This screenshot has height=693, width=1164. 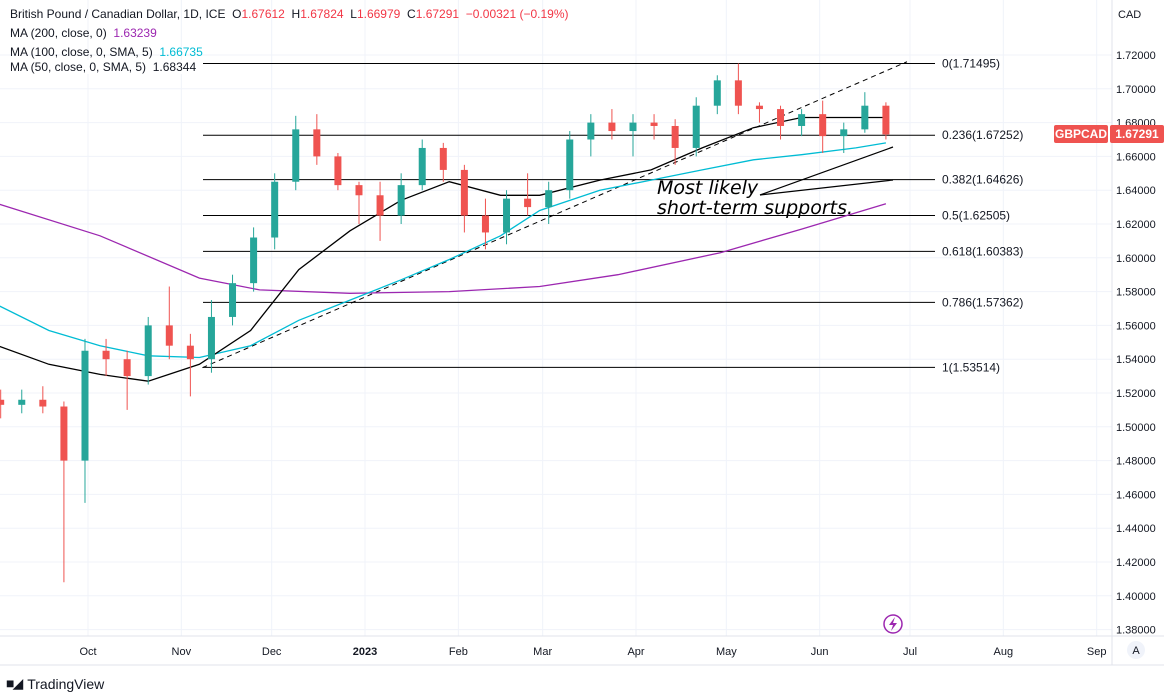 What do you see at coordinates (976, 215) in the screenshot?
I see `fib-level-label: 0.5(1.62505)` at bounding box center [976, 215].